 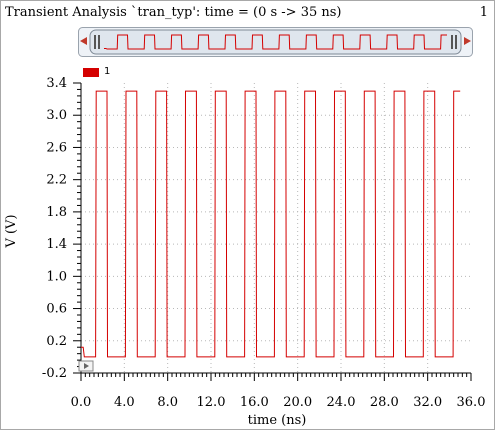 I want to click on y-tick-label: 0.2, so click(x=56, y=341).